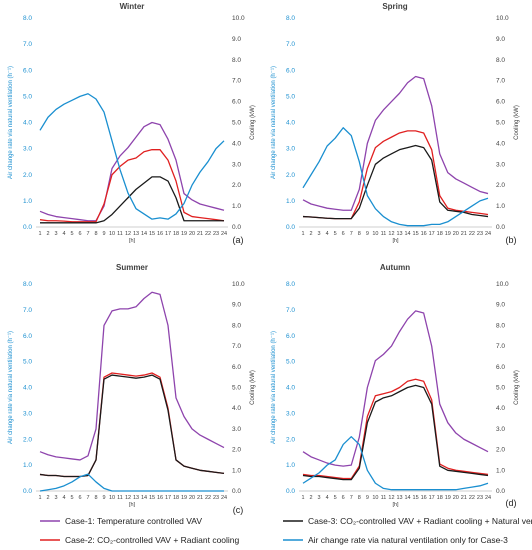 This screenshot has height=550, width=532. I want to click on y-tick-left: 8.0, so click(27, 284).